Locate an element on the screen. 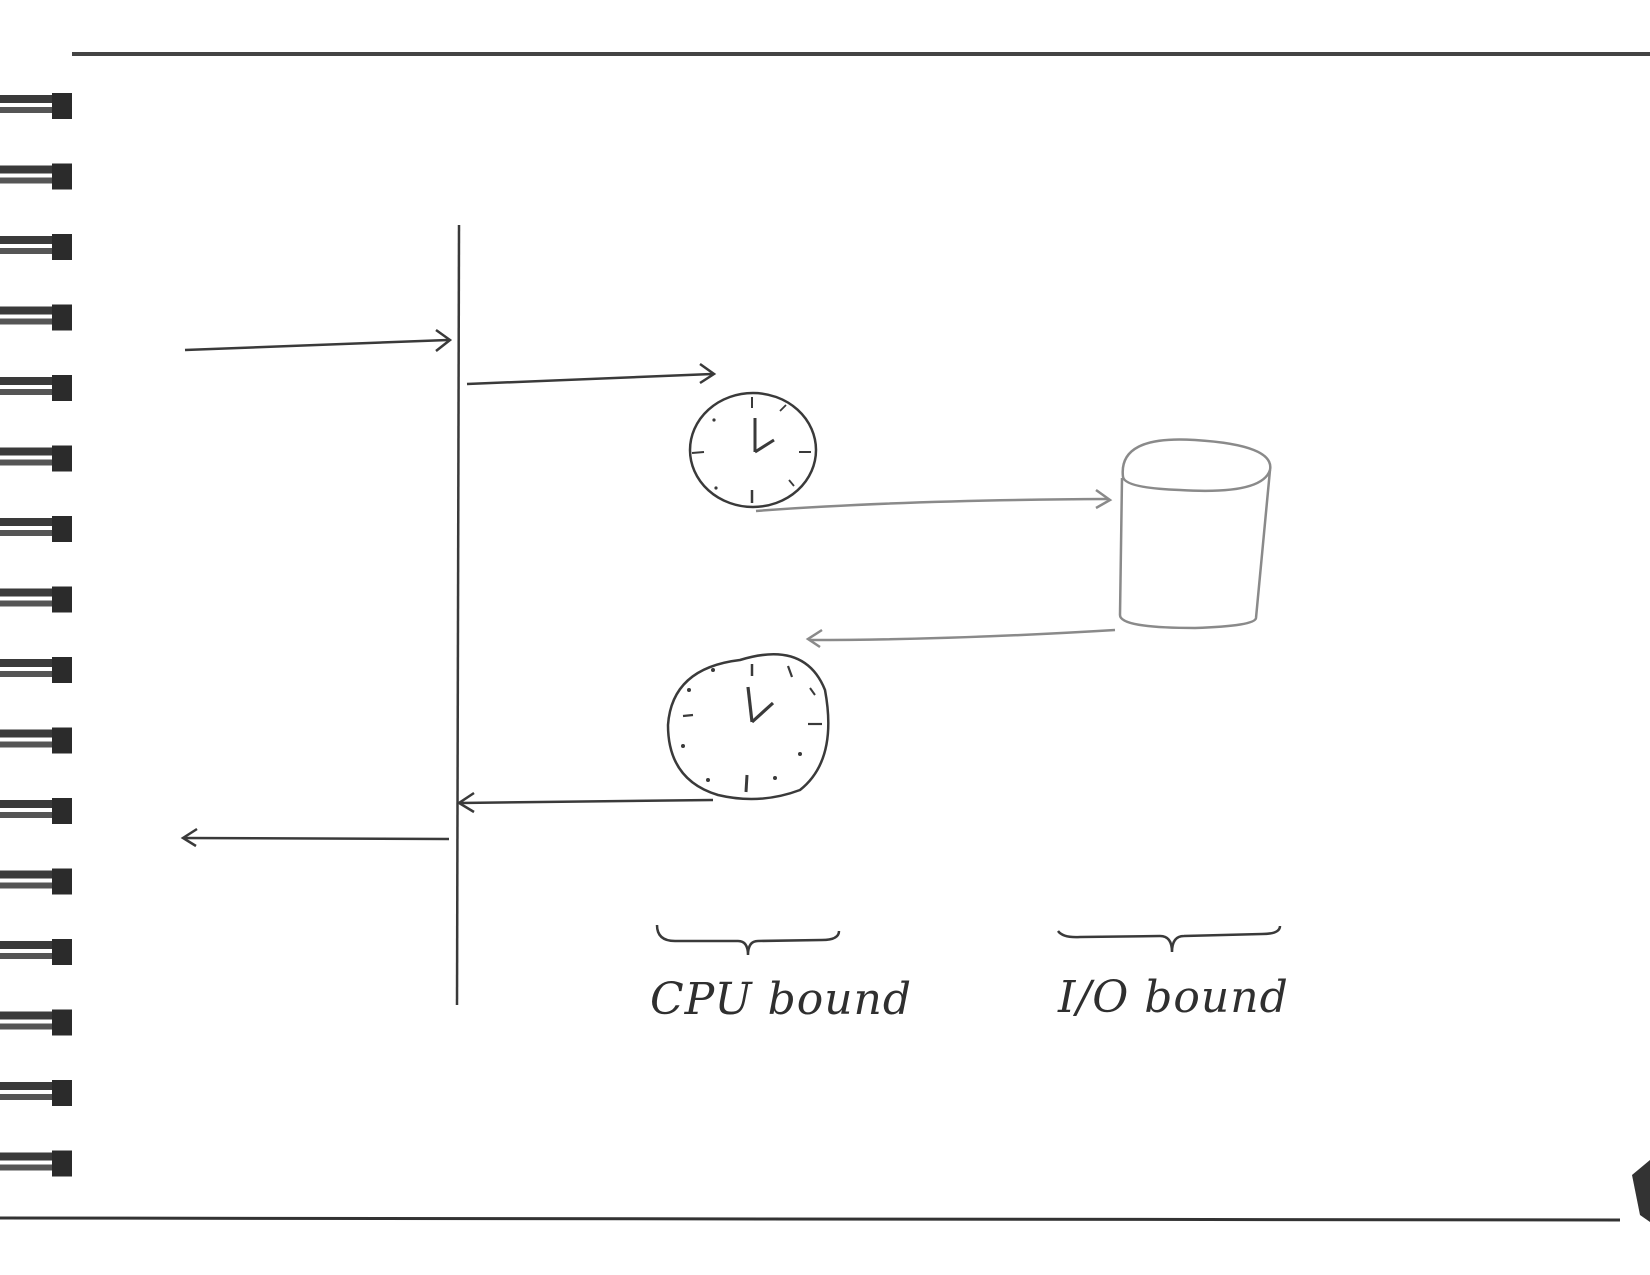 The height and width of the screenshot is (1275, 1650). incoming-request-arrow is located at coordinates (318, 340).